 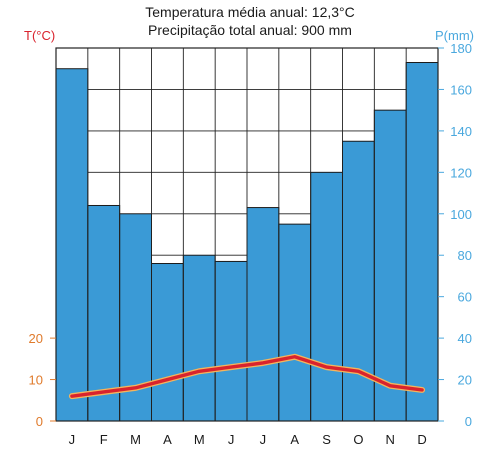 What do you see at coordinates (39, 421) in the screenshot?
I see `left-tick-label: 0` at bounding box center [39, 421].